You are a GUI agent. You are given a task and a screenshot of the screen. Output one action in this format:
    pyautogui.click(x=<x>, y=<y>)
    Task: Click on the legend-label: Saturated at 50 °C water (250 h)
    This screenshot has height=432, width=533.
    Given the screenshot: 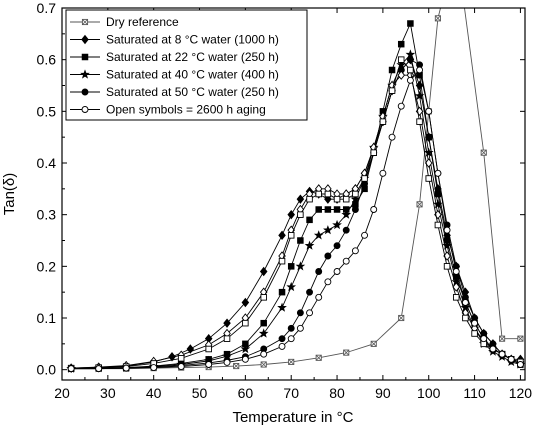 What is the action you would take?
    pyautogui.click(x=192, y=92)
    